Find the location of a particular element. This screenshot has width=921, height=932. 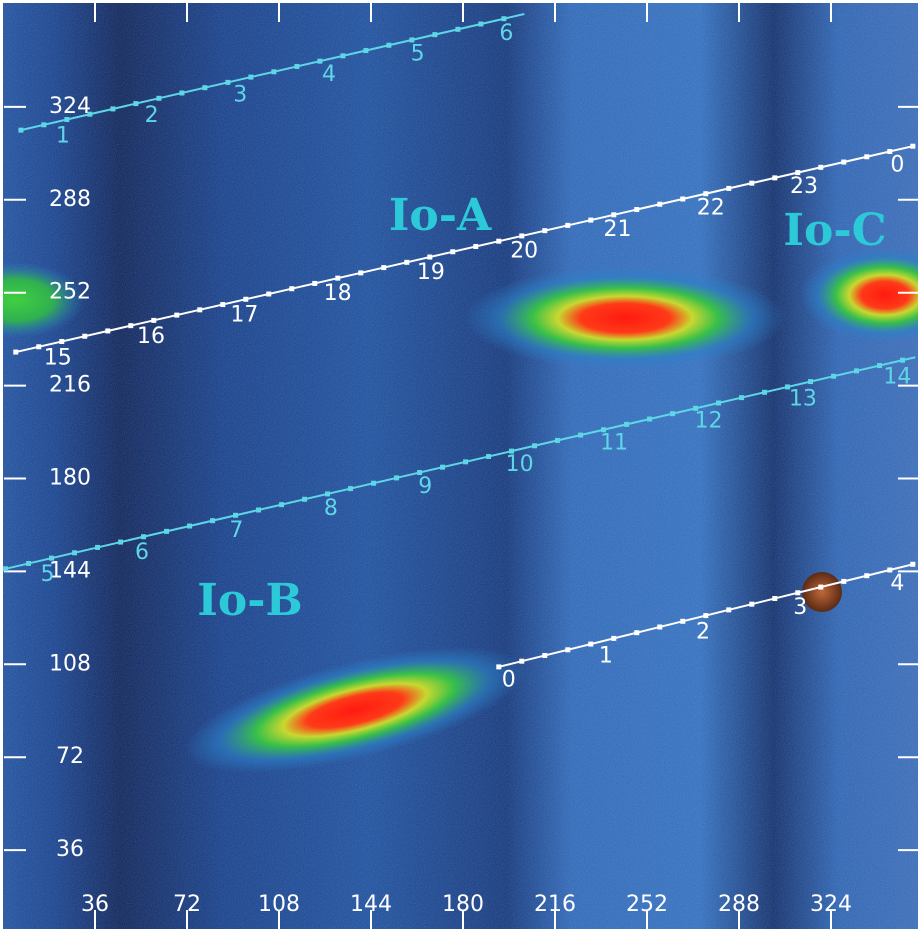

y-tick-label: 144 is located at coordinates (70, 570).